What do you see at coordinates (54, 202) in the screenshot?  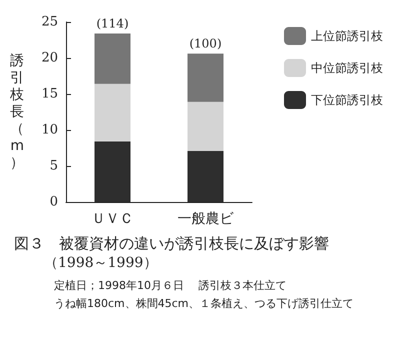 I see `y-tick-label: 0` at bounding box center [54, 202].